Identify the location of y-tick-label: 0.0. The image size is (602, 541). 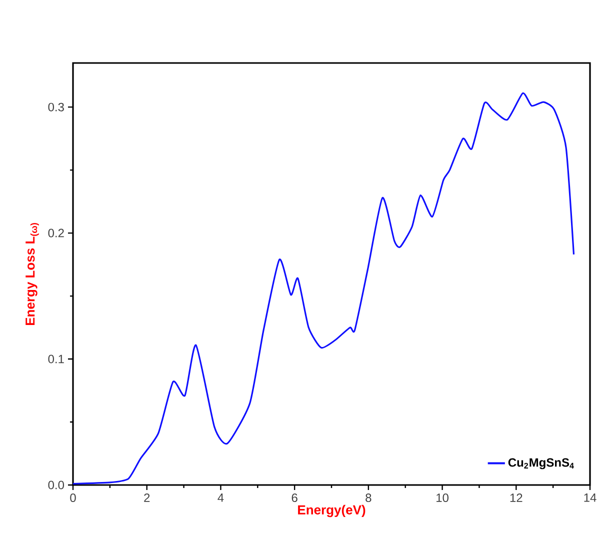
(56, 485).